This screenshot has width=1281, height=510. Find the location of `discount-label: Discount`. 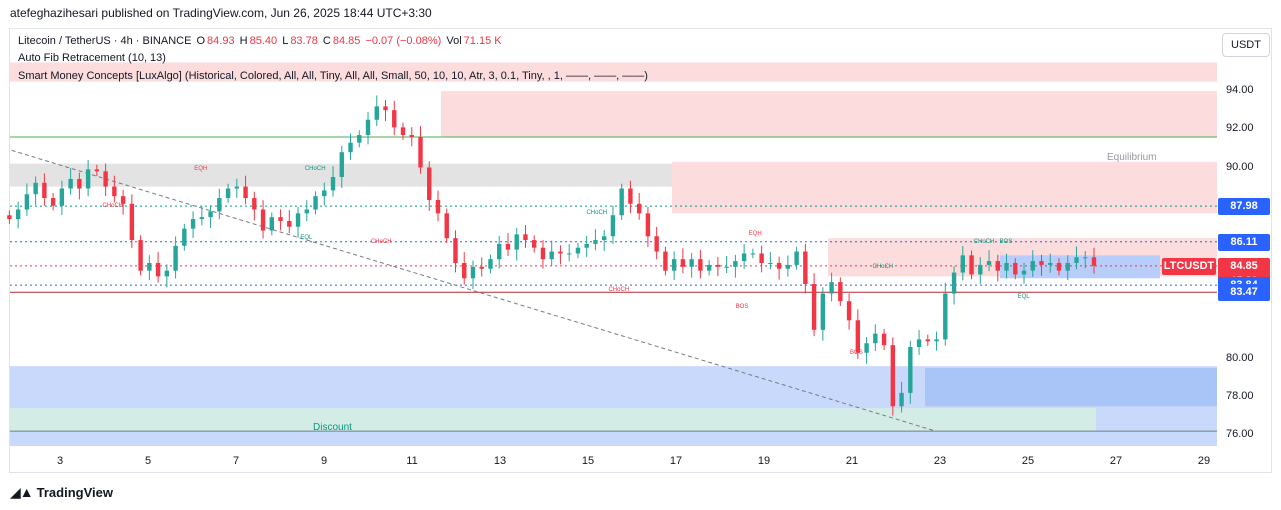

discount-label: Discount is located at coordinates (332, 427).